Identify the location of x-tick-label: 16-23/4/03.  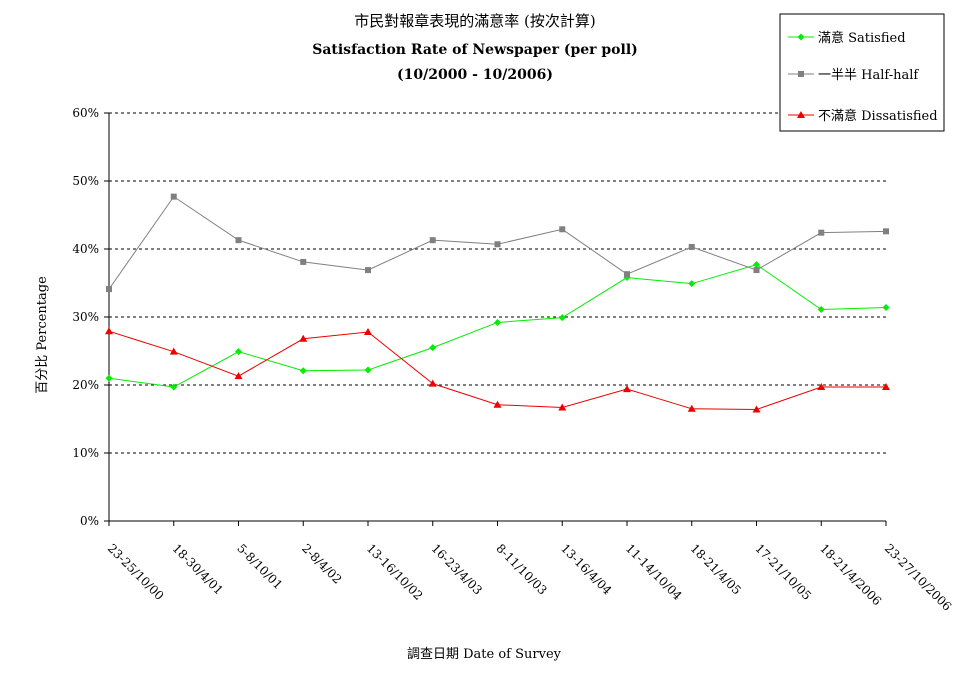
(457, 569).